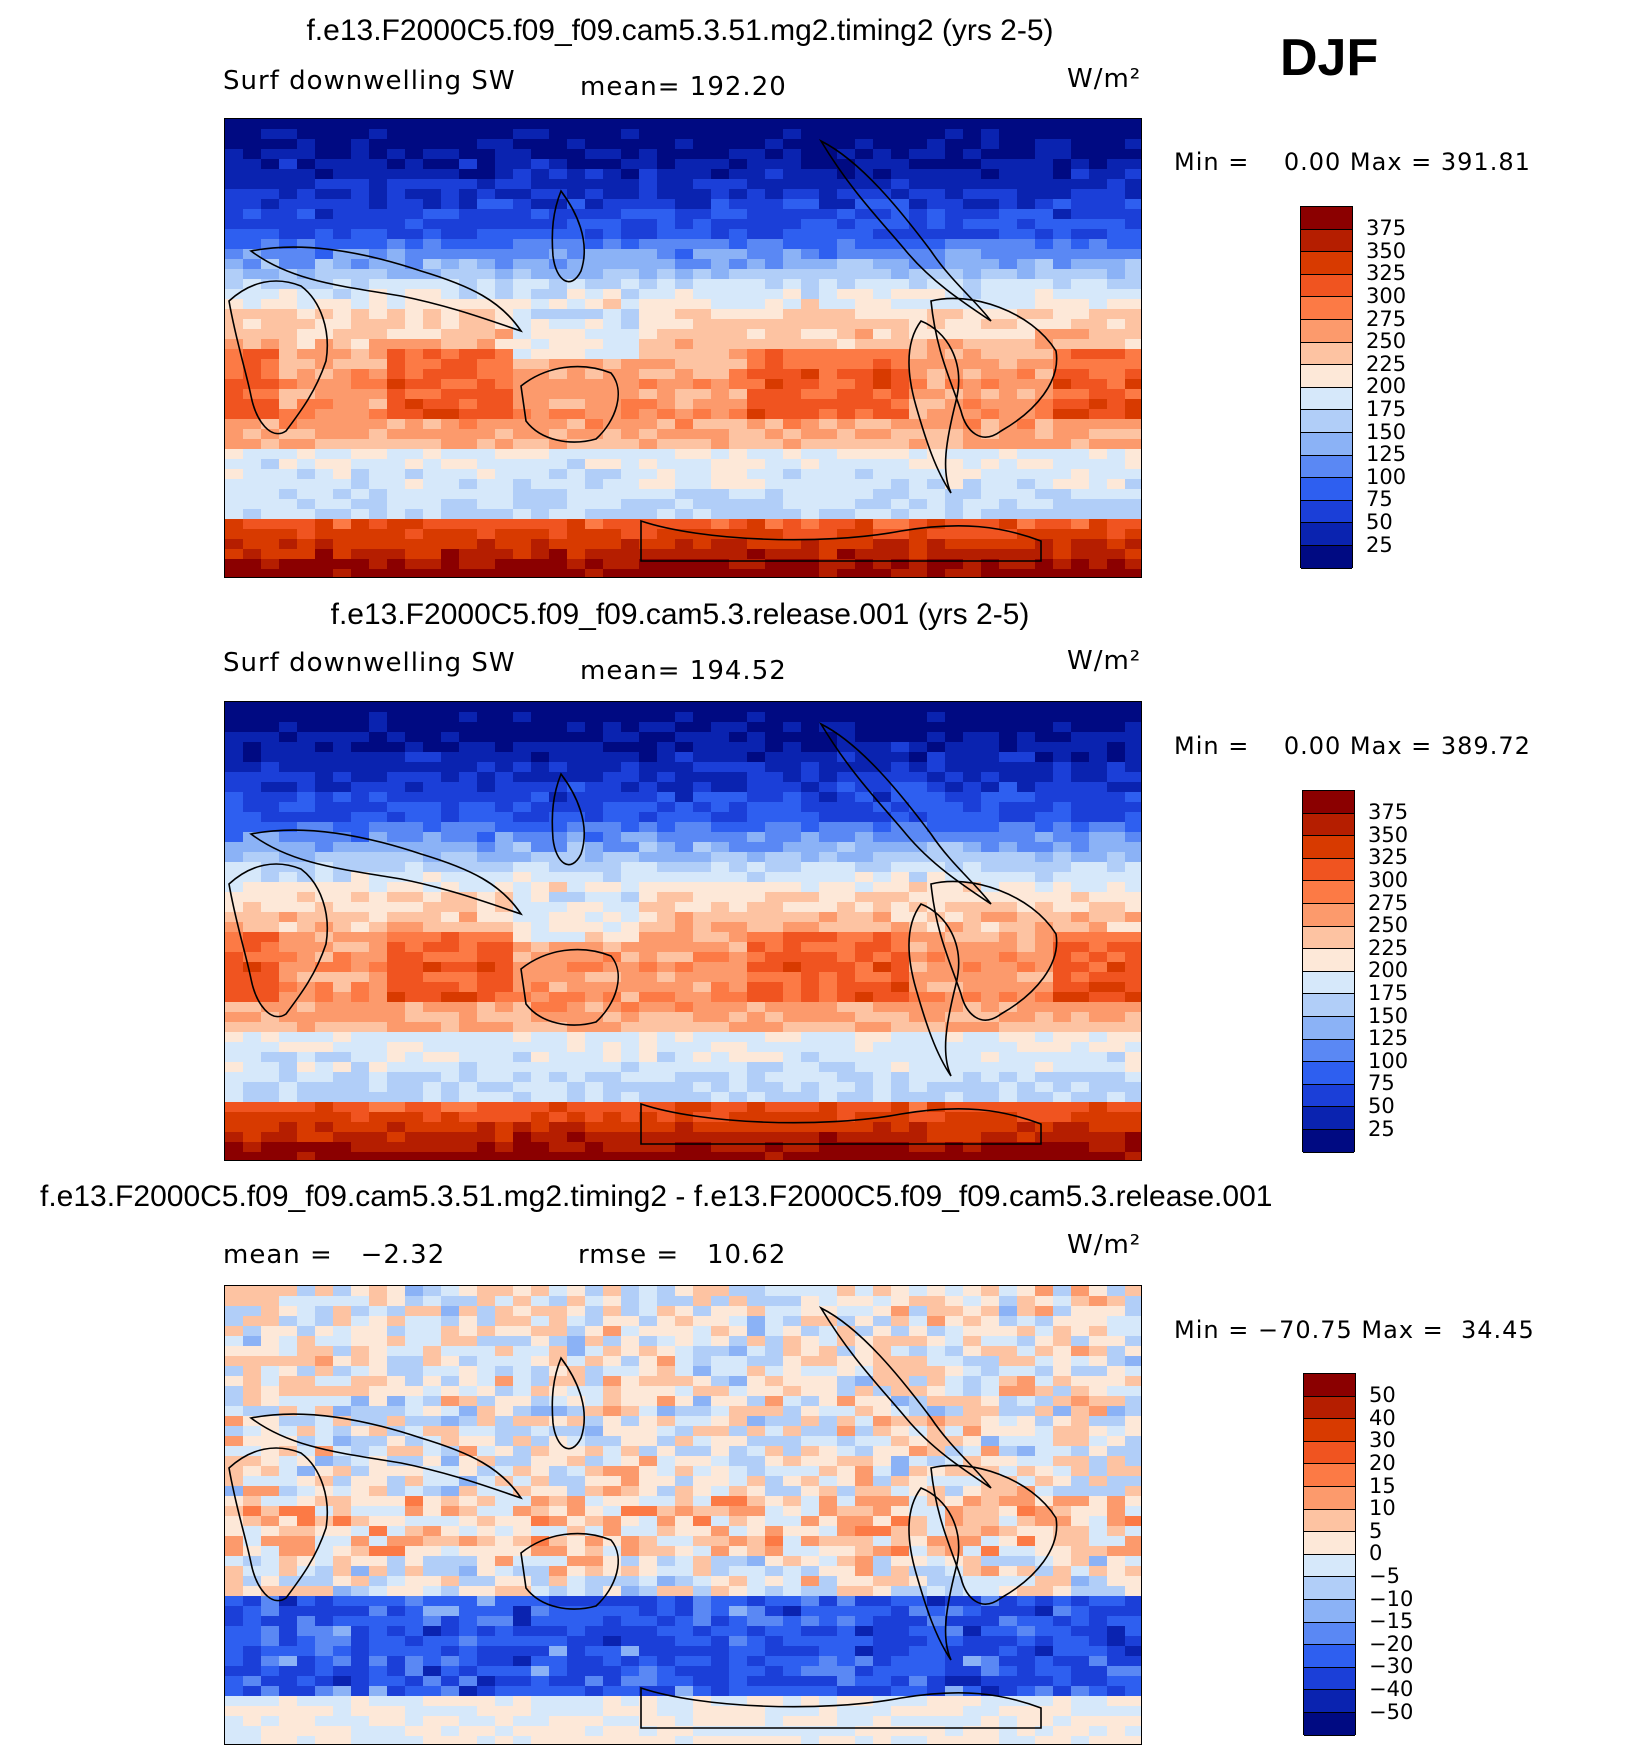 Image resolution: width=1647 pixels, height=1752 pixels. I want to click on colorbar-tick-label: −20, so click(1391, 1643).